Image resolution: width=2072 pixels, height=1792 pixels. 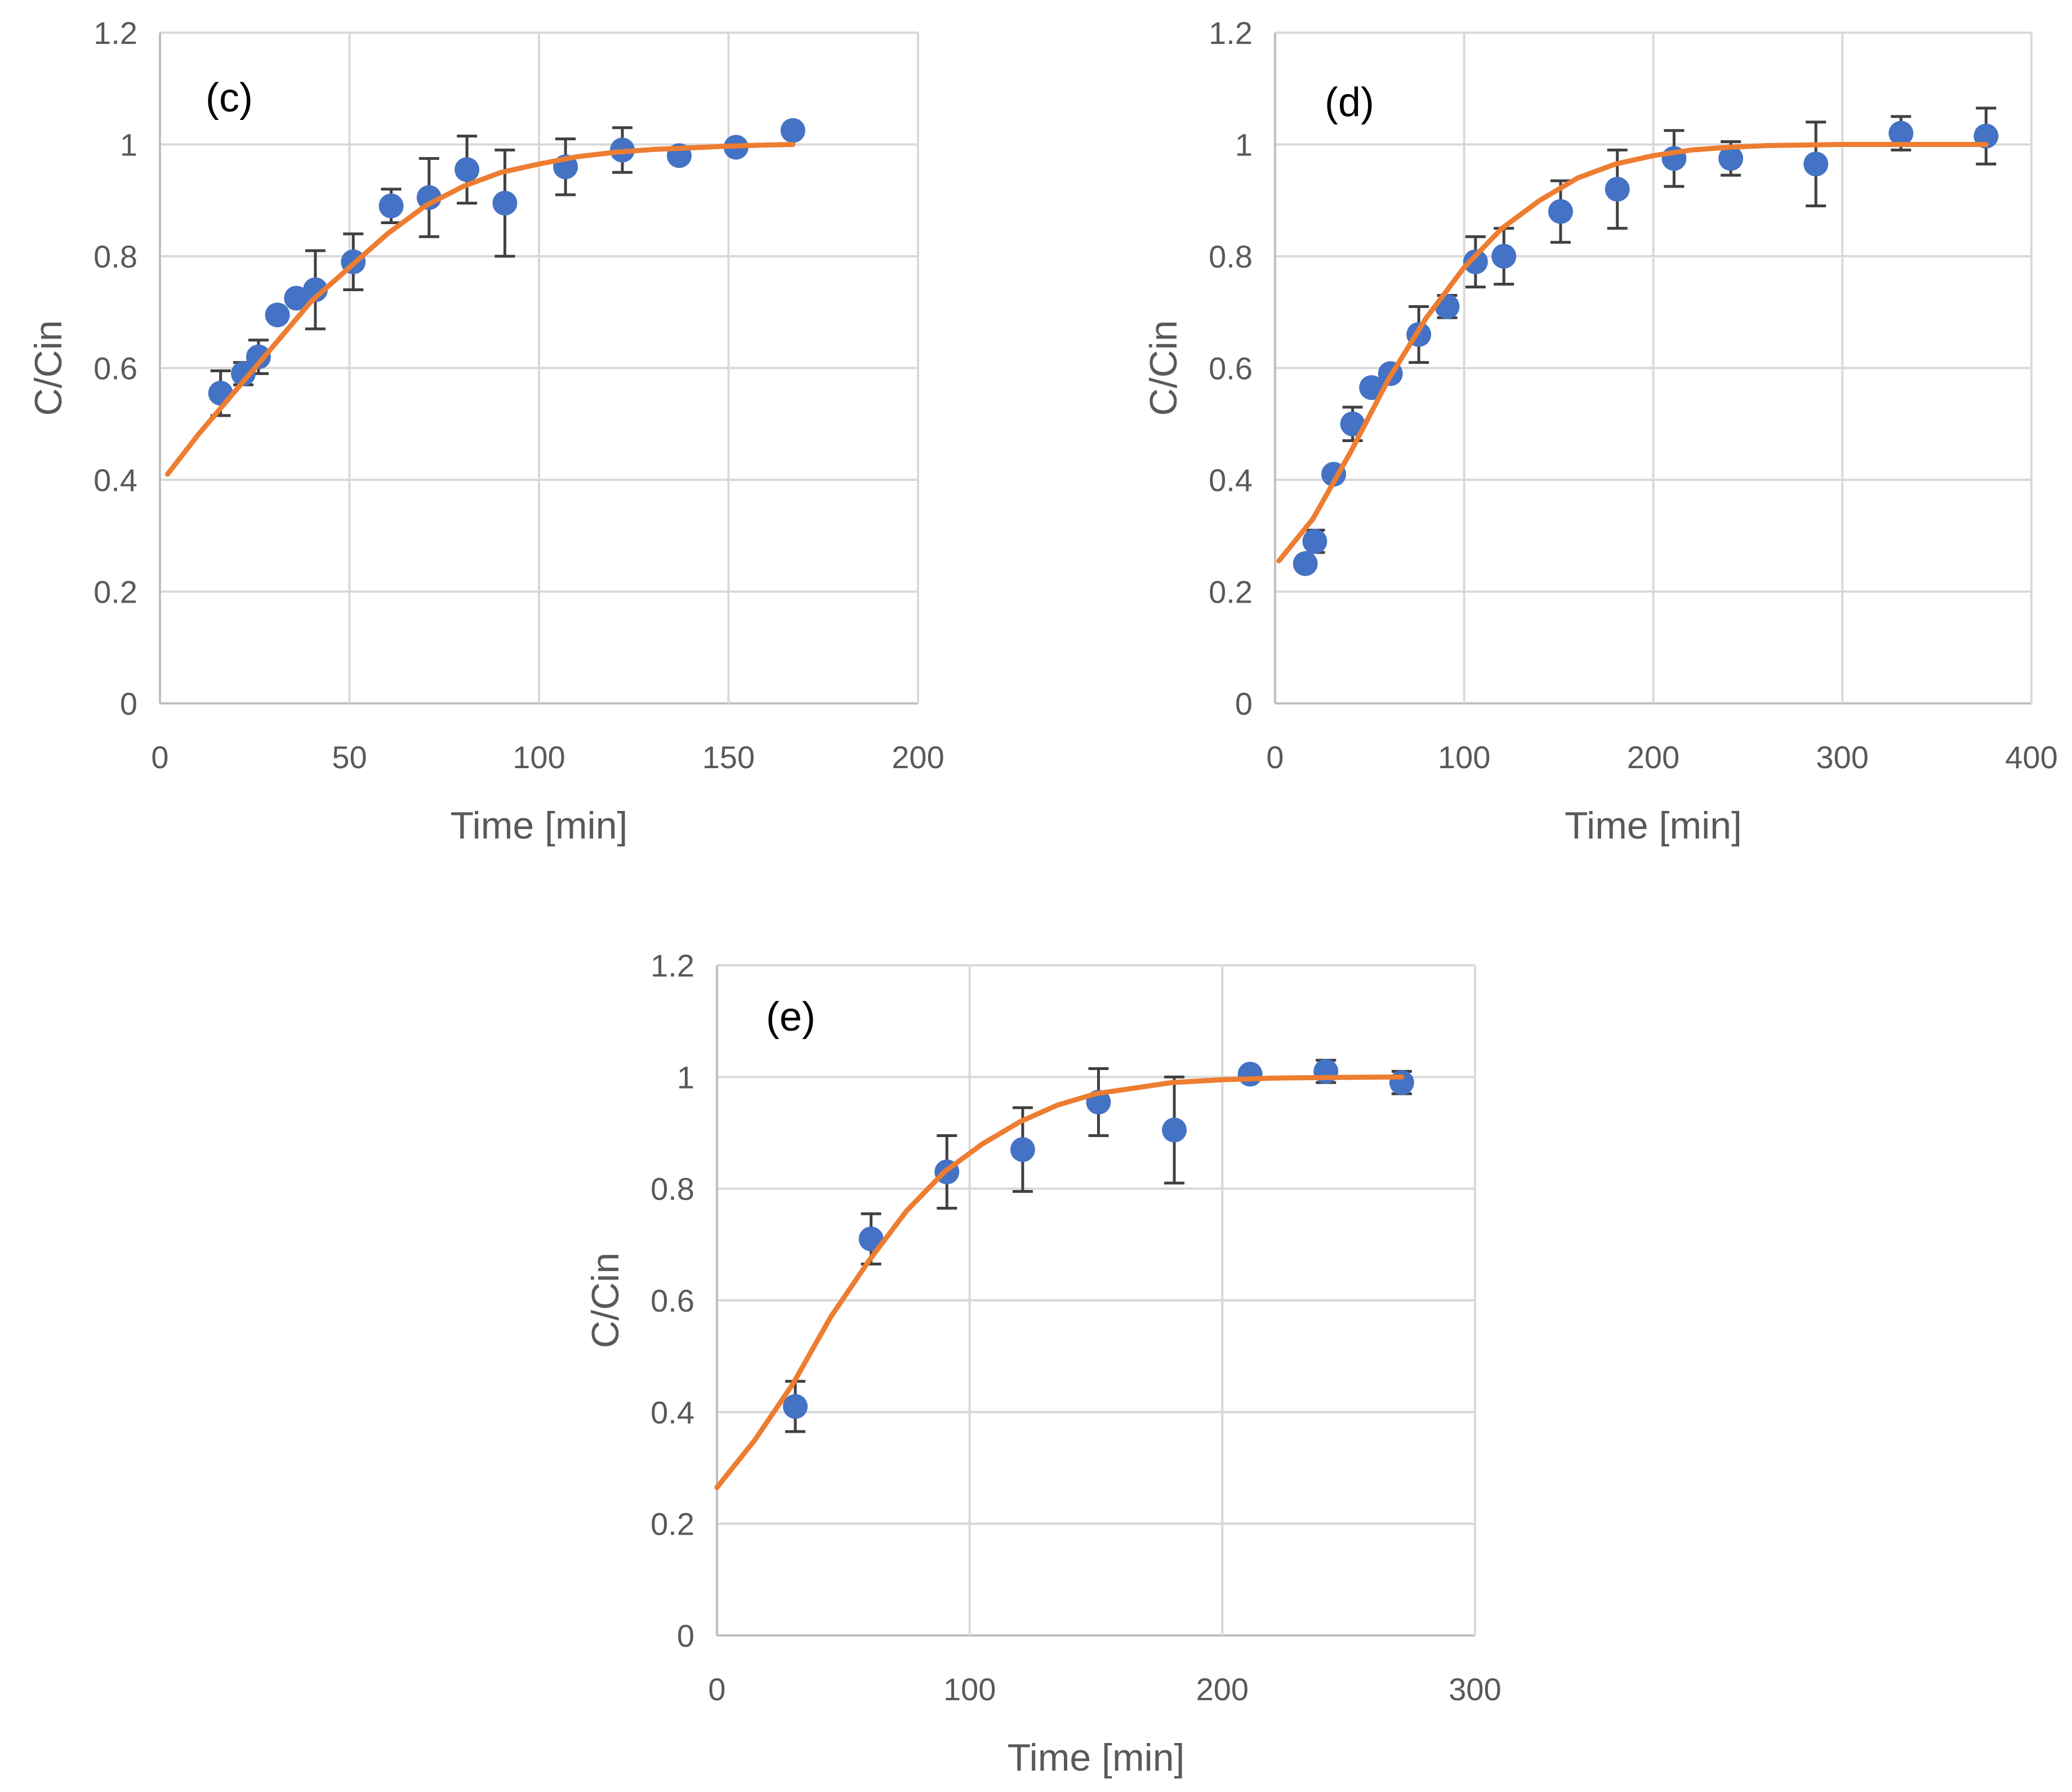 What do you see at coordinates (349, 757) in the screenshot?
I see `x-tick-label: 50` at bounding box center [349, 757].